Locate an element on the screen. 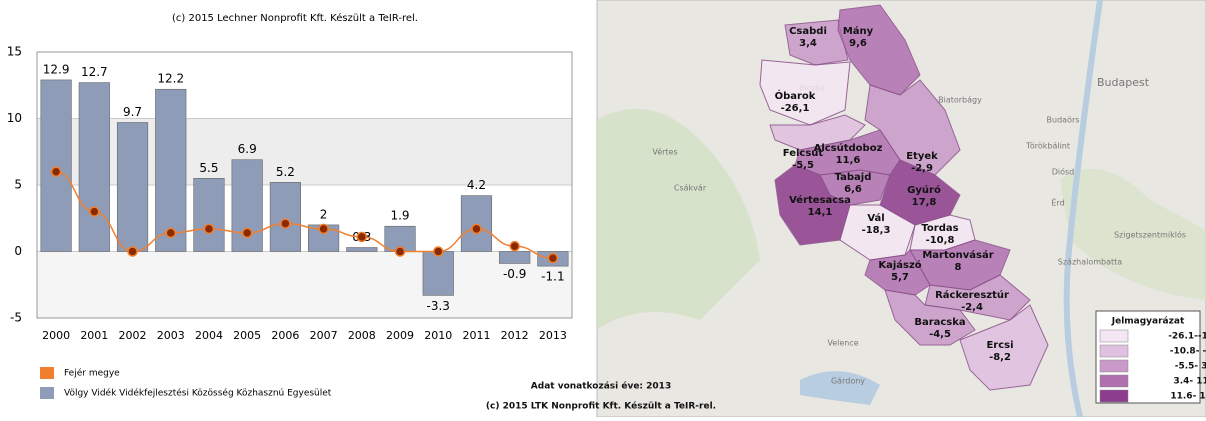 The width and height of the screenshot is (1206, 421). legend-label: 3.4- 11.6 is located at coordinates (1189, 382).